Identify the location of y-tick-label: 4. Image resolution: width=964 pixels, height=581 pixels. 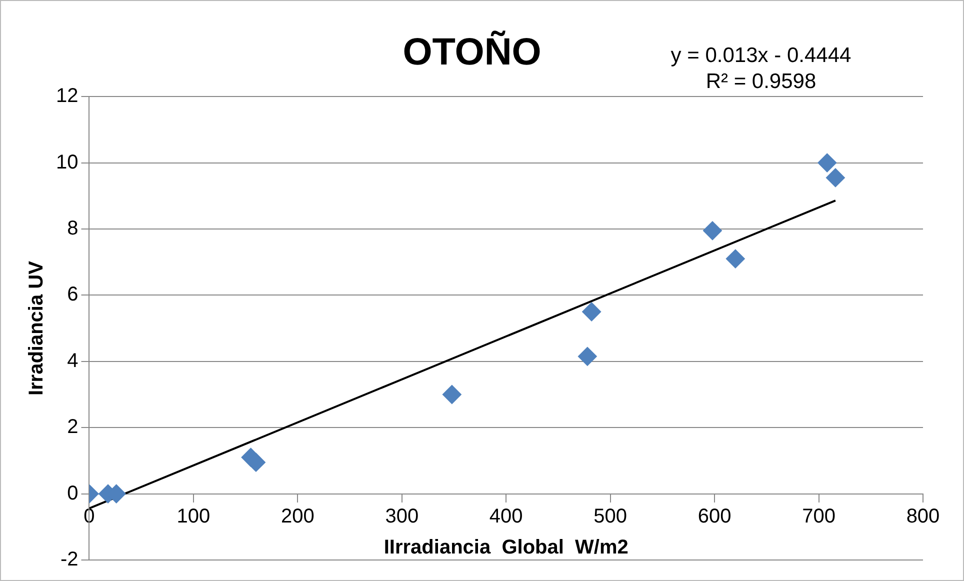
(72, 361).